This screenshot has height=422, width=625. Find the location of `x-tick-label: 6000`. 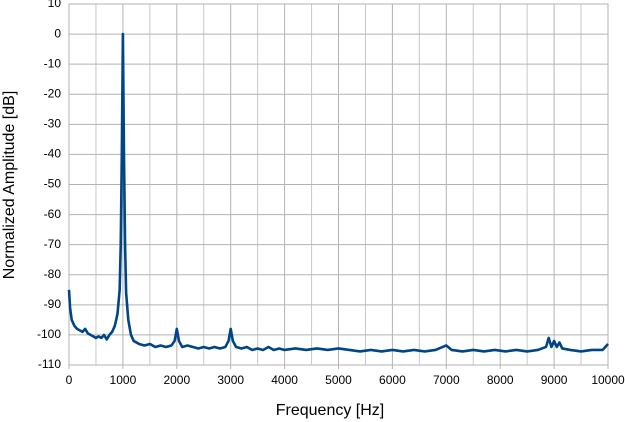

x-tick-label: 6000 is located at coordinates (392, 380).